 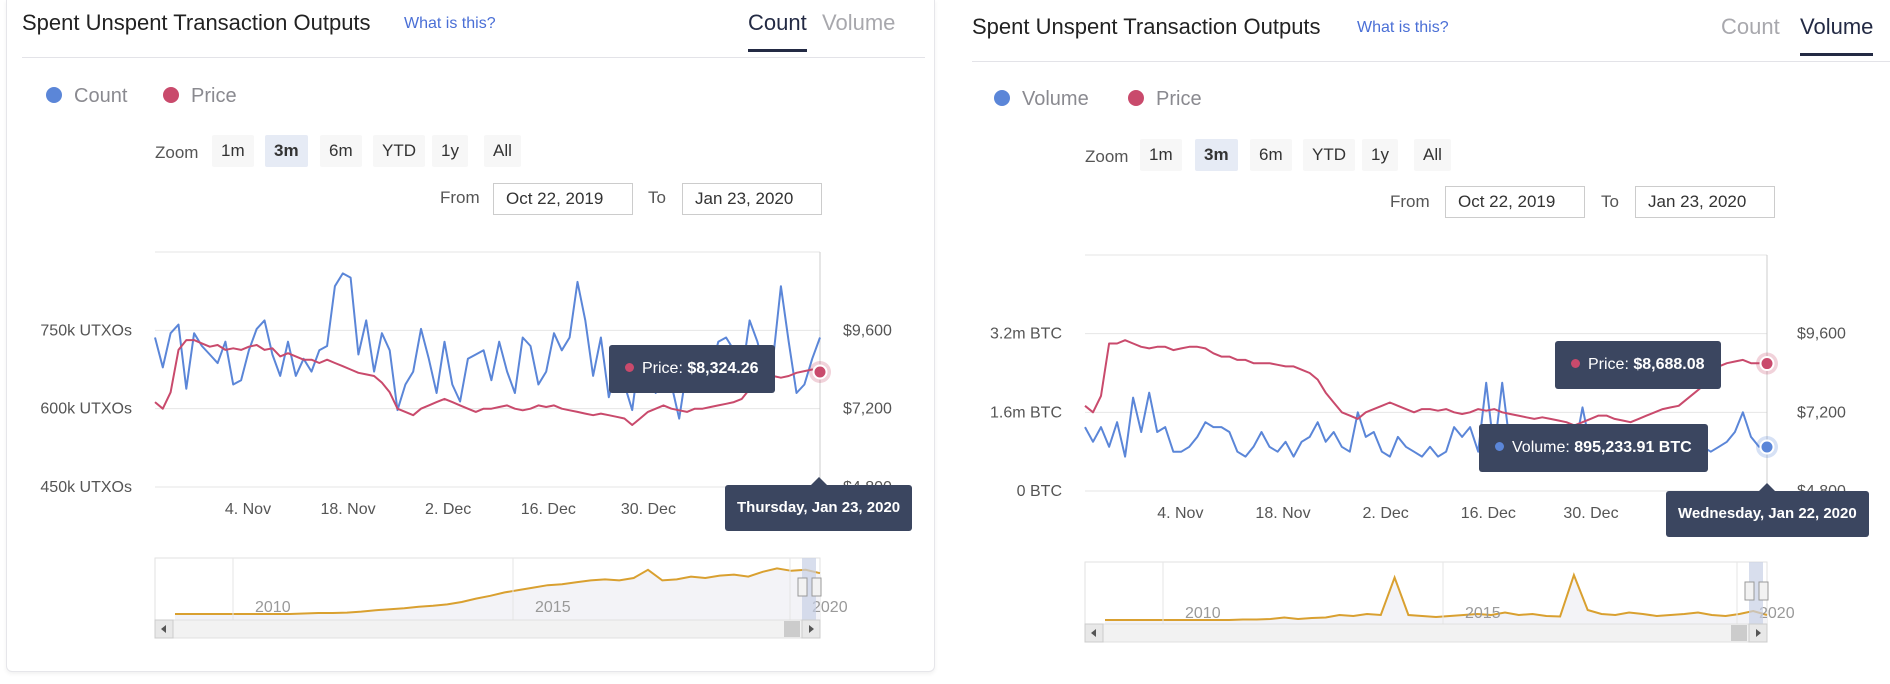 What do you see at coordinates (1180, 513) in the screenshot?
I see `x-tick-label: 4. Nov` at bounding box center [1180, 513].